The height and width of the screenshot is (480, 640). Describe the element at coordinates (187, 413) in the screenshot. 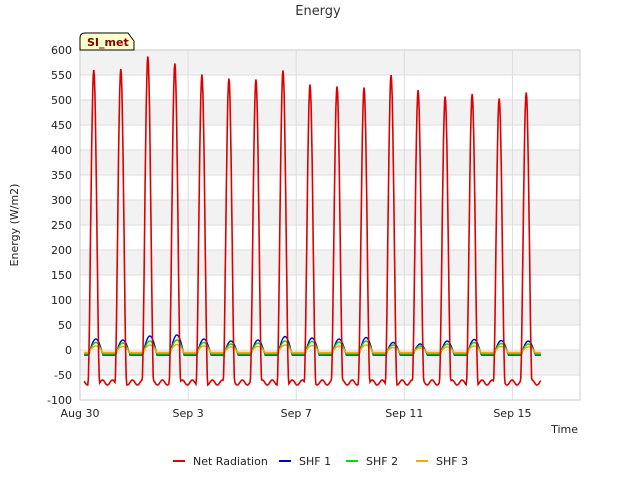

I see `x-tick-label: Sep 3` at that location.